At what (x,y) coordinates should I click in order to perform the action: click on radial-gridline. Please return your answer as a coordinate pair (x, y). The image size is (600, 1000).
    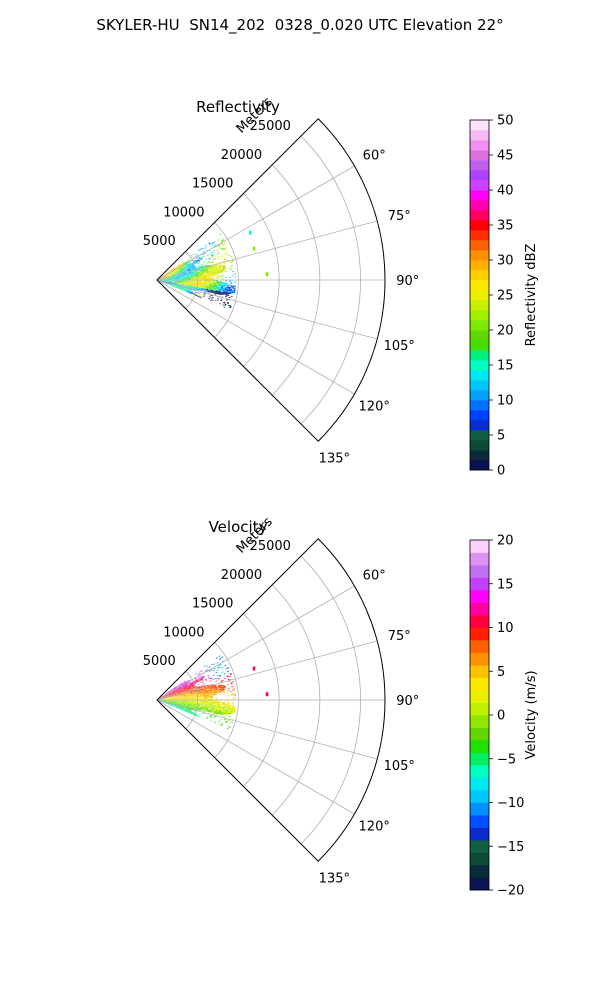
    Looking at the image, I should click on (267, 309).